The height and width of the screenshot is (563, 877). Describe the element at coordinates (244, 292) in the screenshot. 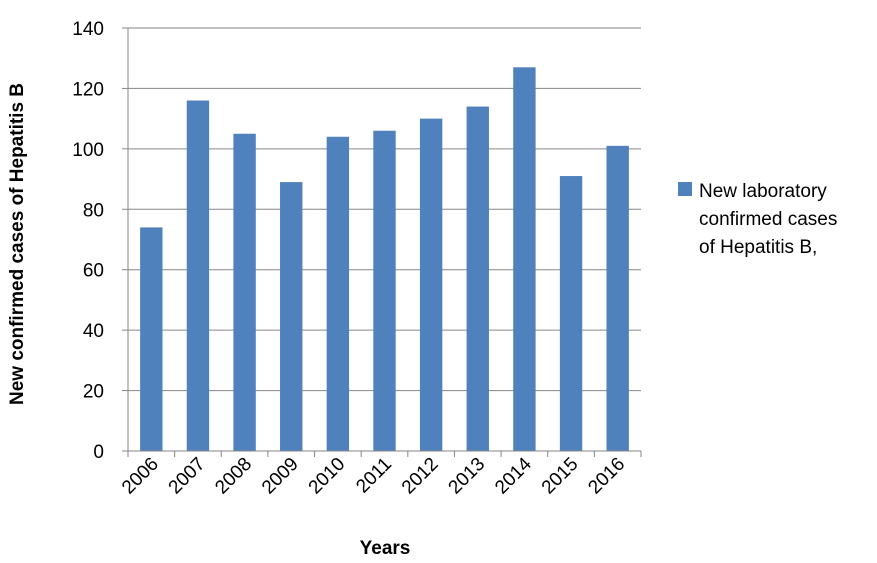

I see `bar-2008` at that location.